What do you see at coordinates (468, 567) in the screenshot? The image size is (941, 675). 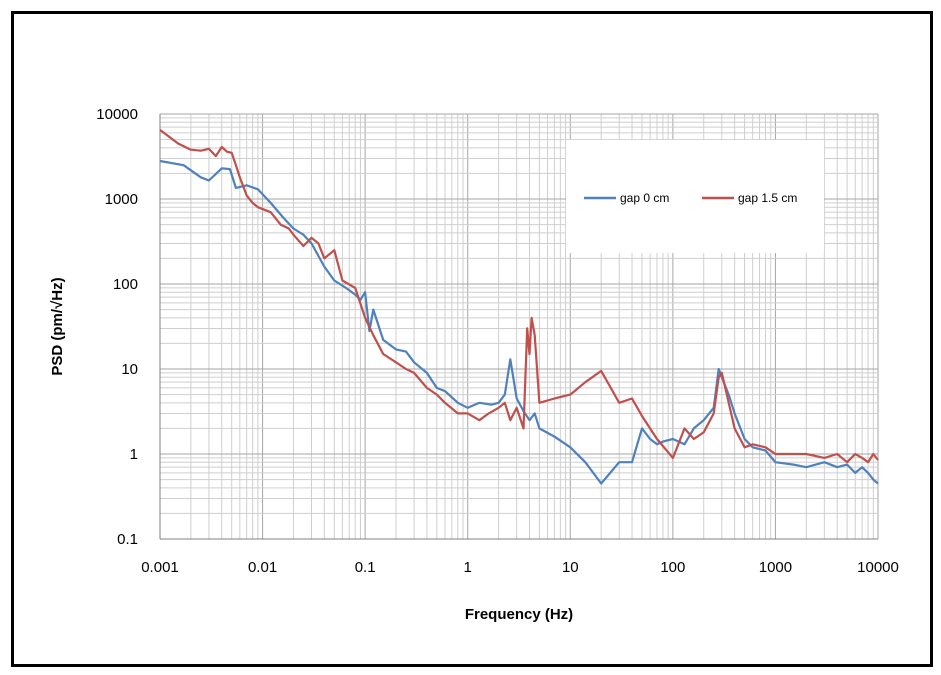 I see `x-tick-label: 1` at bounding box center [468, 567].